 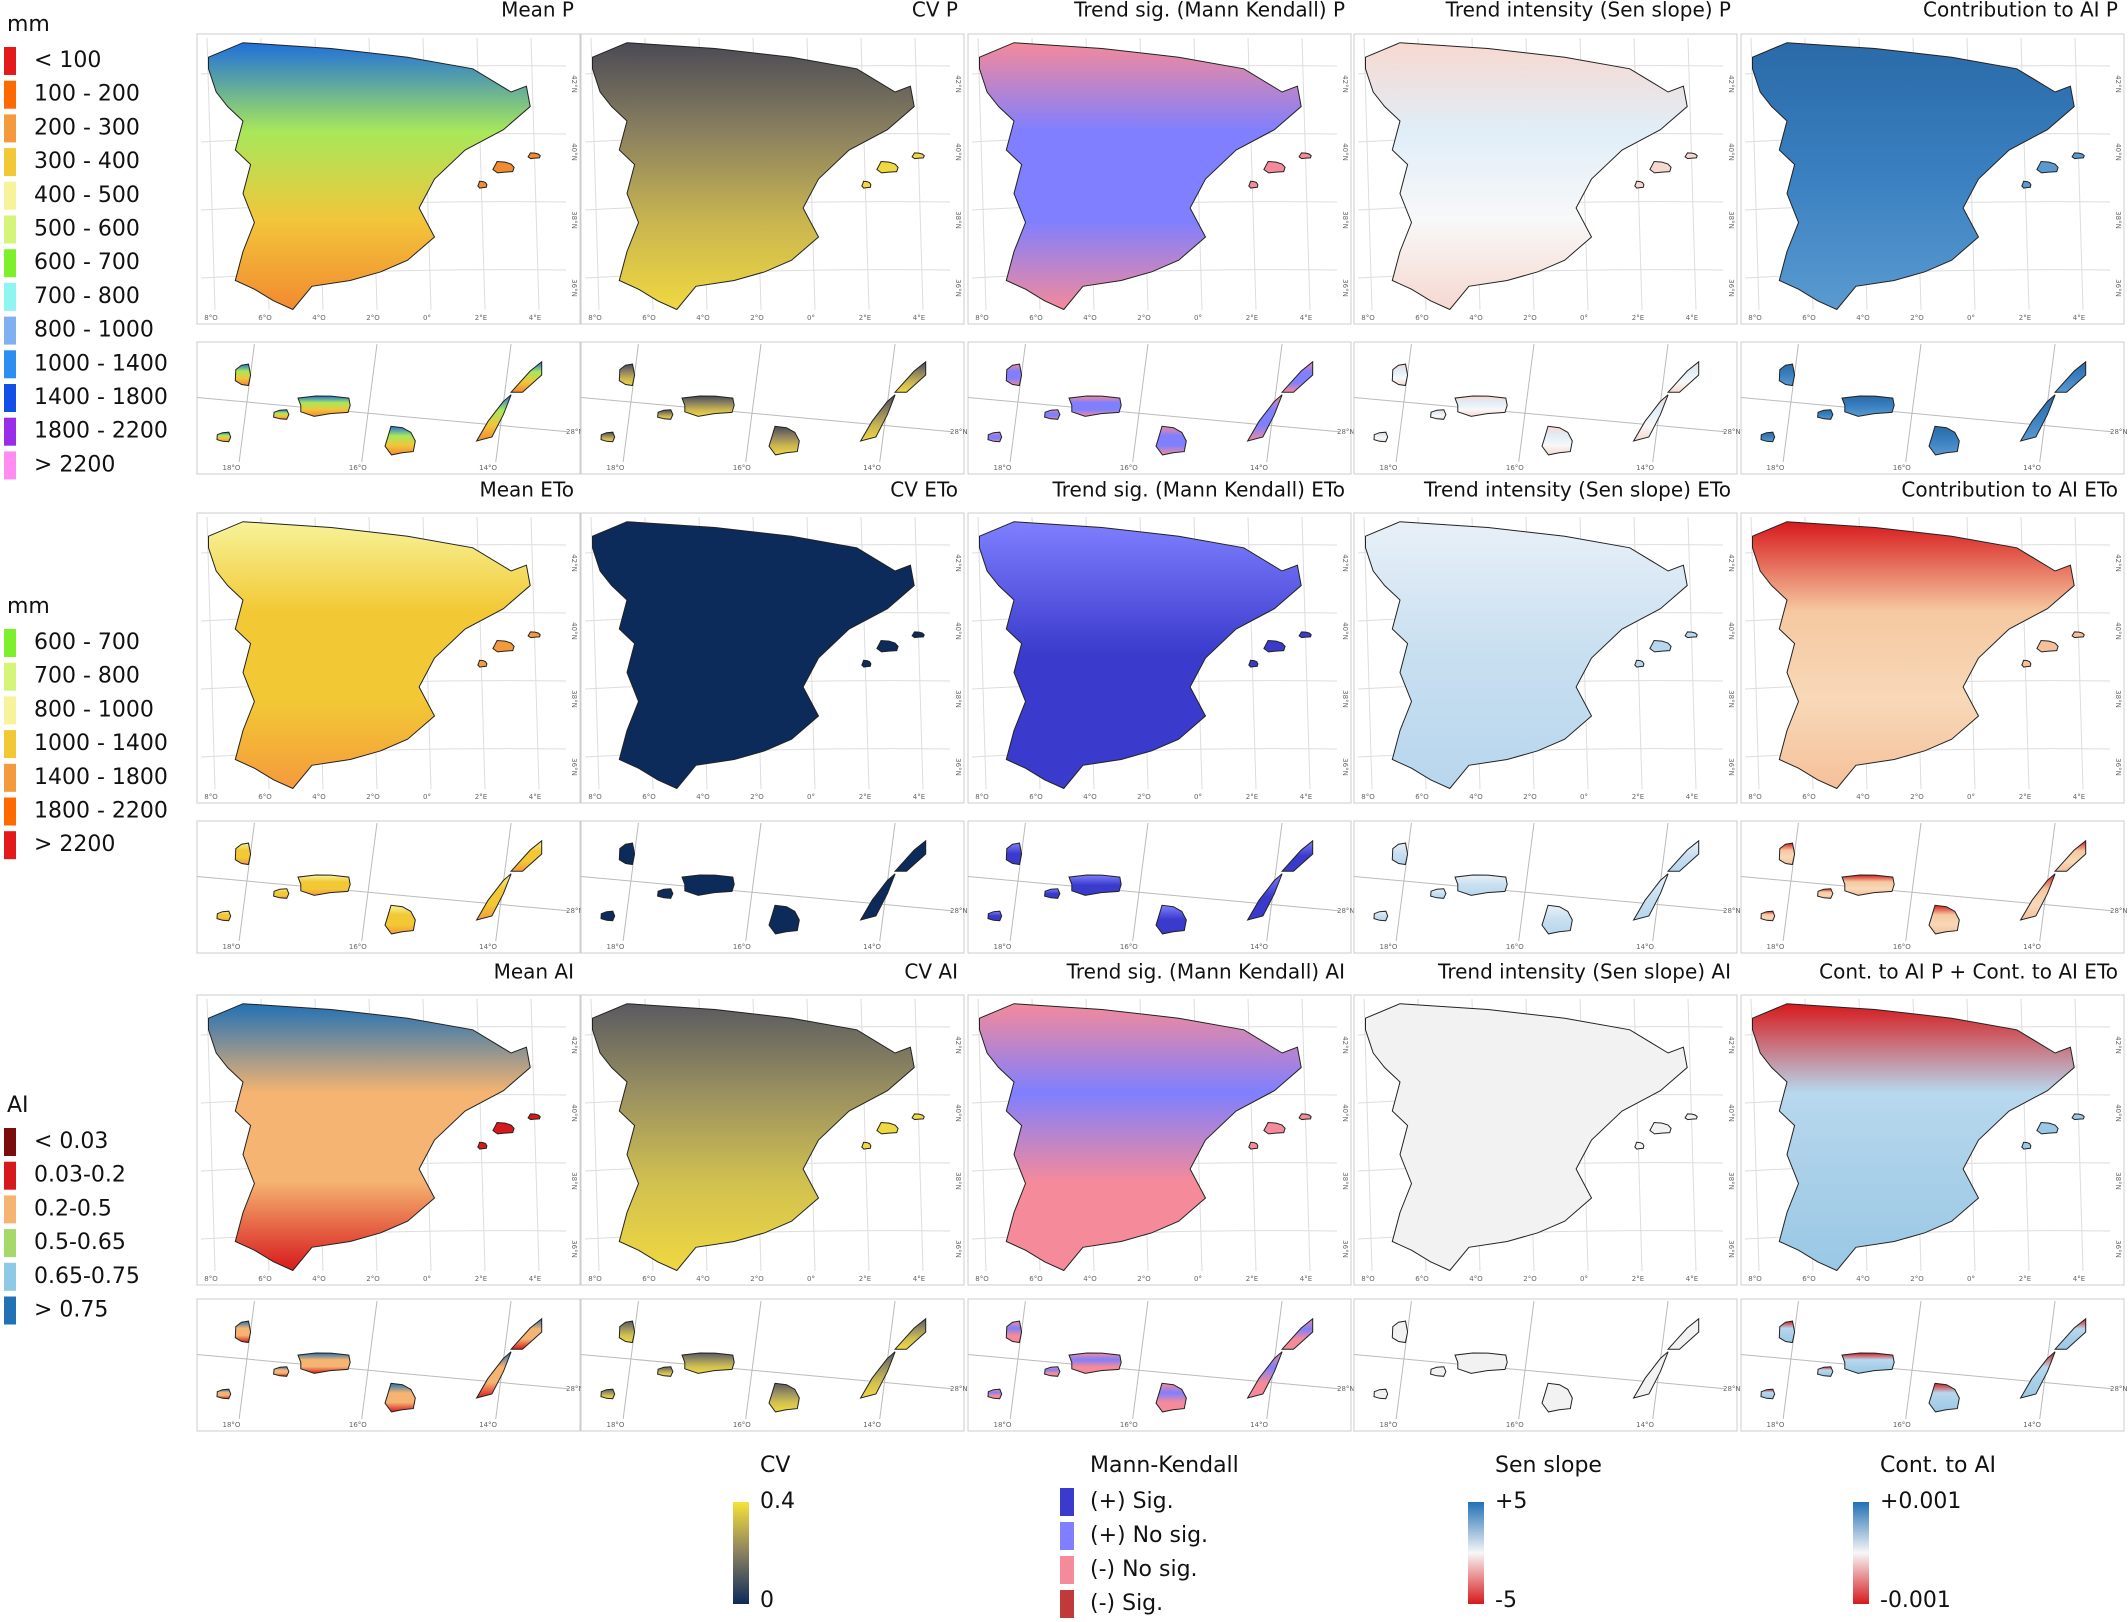 What do you see at coordinates (534, 972) in the screenshot?
I see `panel-title: Mean AI` at bounding box center [534, 972].